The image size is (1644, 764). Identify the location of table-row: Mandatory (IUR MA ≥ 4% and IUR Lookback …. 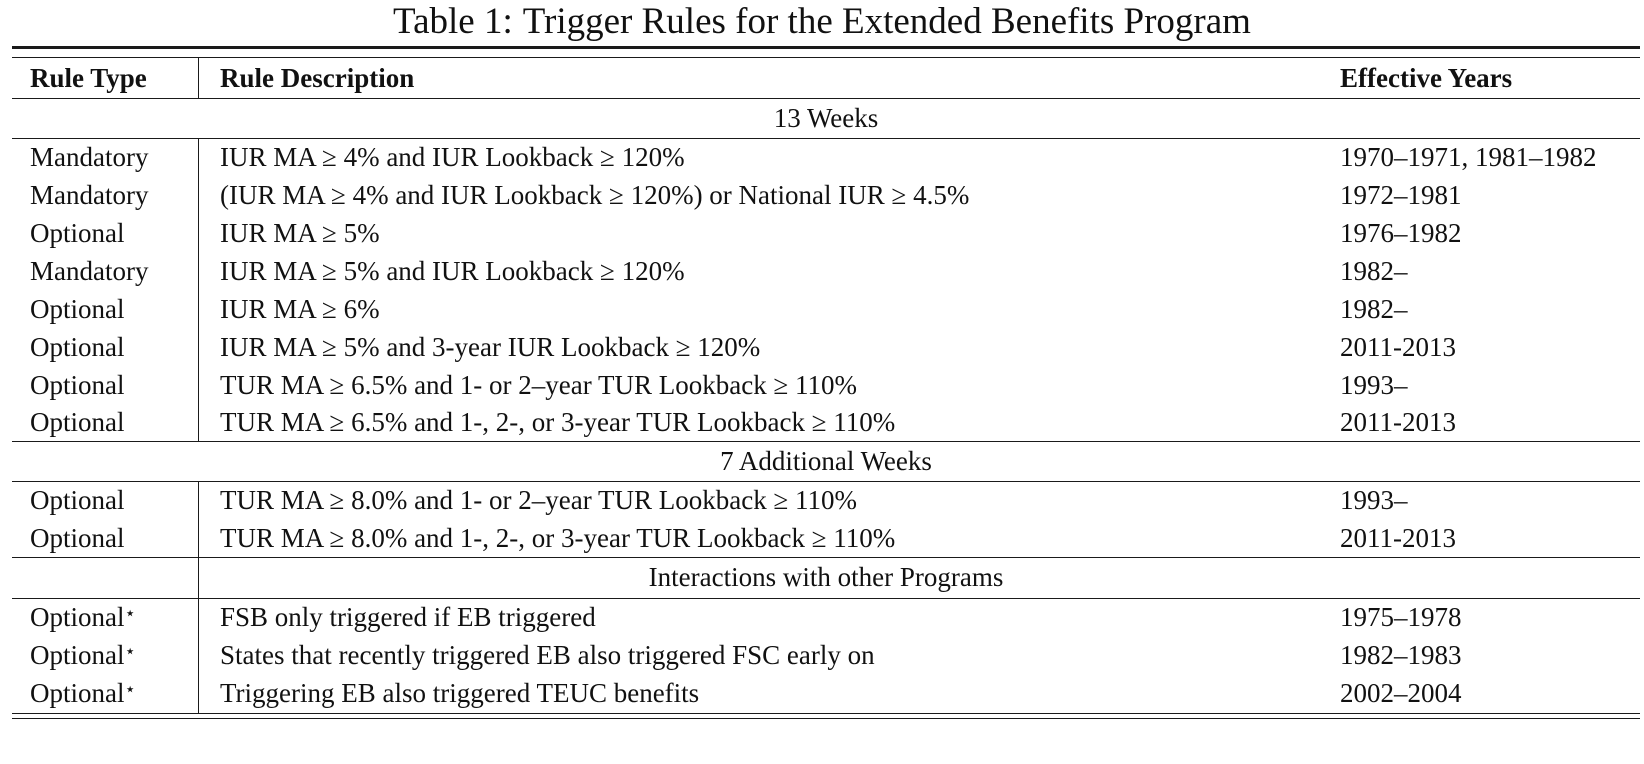
(826, 195).